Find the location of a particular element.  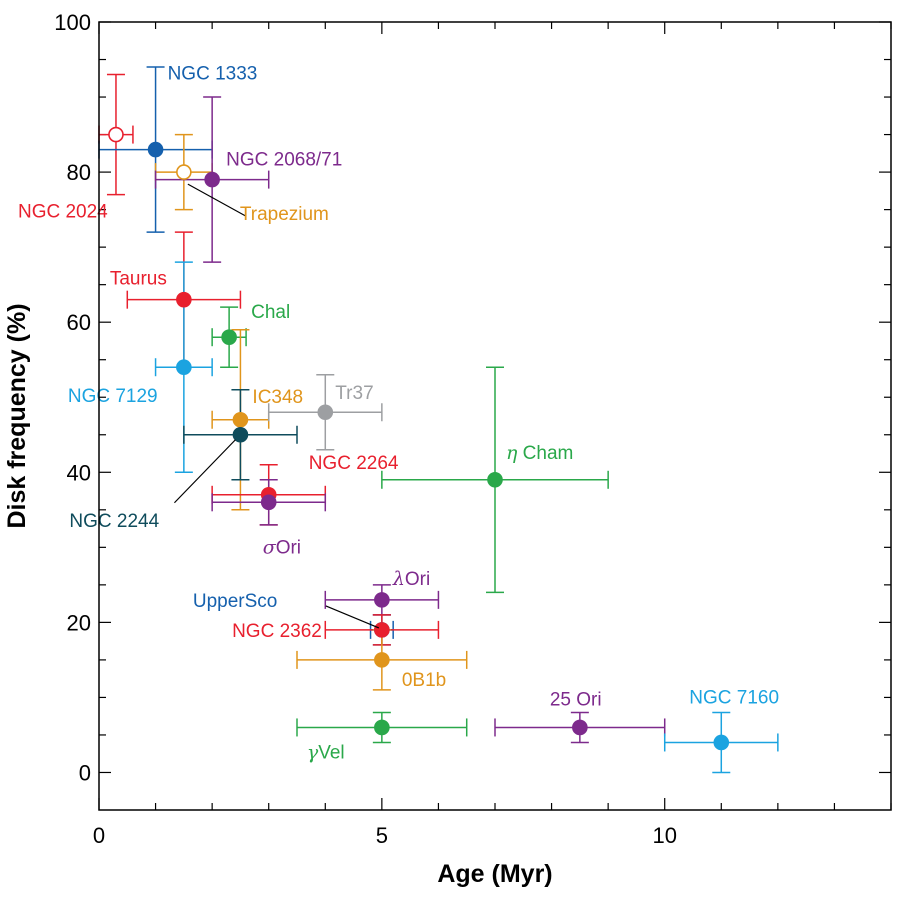

point-label: 25 Ori is located at coordinates (576, 699).